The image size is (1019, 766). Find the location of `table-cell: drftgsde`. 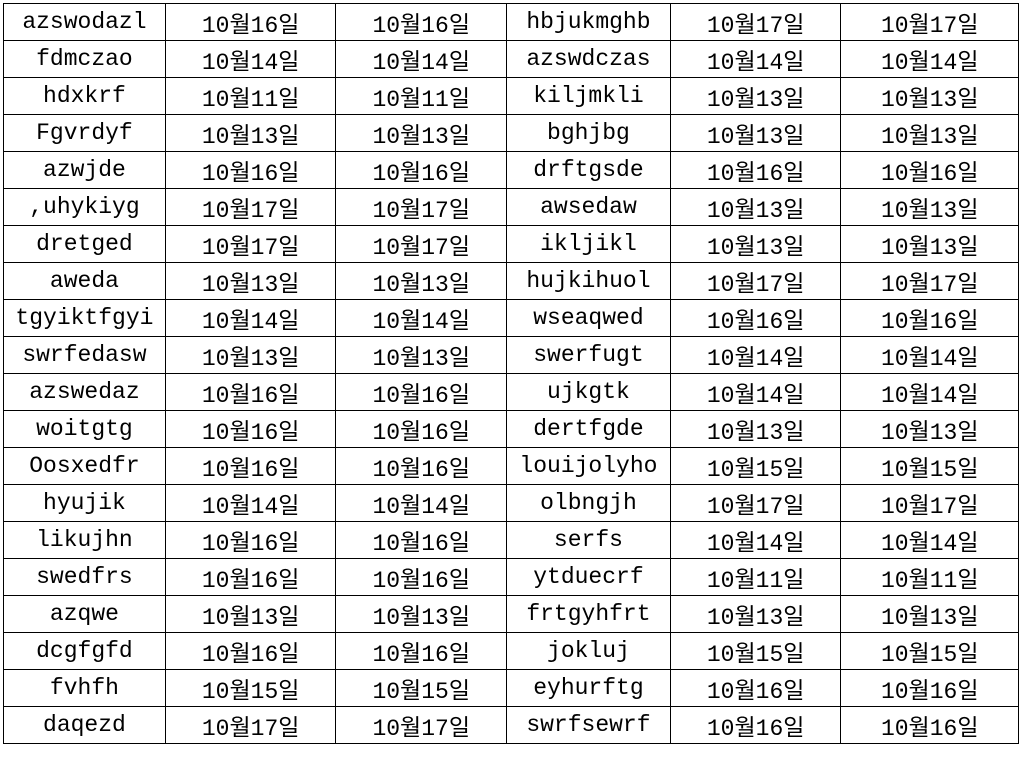

table-cell: drftgsde is located at coordinates (588, 170).